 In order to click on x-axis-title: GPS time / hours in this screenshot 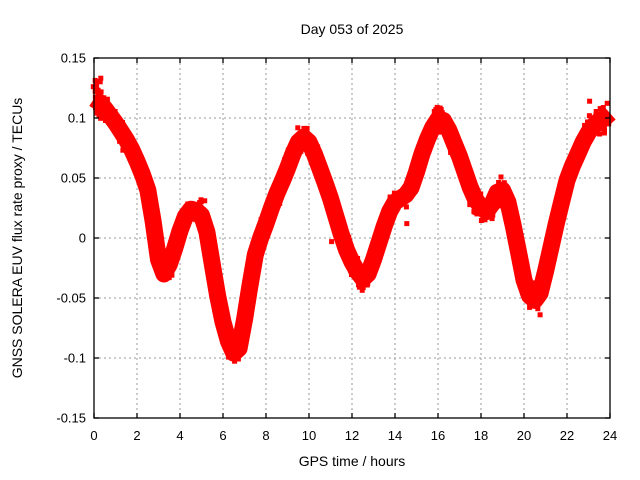, I will do `click(352, 461)`.